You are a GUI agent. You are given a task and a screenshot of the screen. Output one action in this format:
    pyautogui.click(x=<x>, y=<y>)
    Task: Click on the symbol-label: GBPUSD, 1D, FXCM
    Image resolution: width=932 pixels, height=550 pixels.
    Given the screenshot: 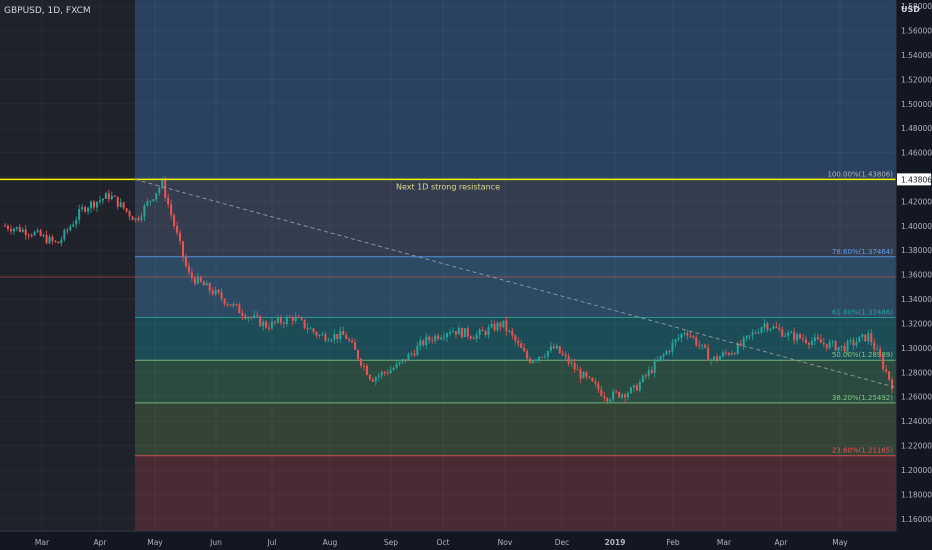 What is the action you would take?
    pyautogui.click(x=47, y=11)
    